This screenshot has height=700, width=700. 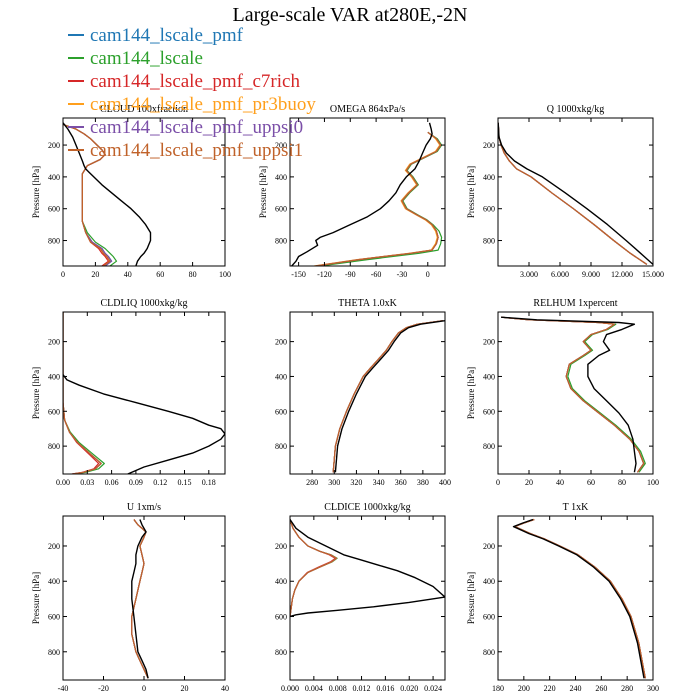 I want to click on legend-label: cam144_lscale_pmf_uppsi0, so click(x=196, y=127).